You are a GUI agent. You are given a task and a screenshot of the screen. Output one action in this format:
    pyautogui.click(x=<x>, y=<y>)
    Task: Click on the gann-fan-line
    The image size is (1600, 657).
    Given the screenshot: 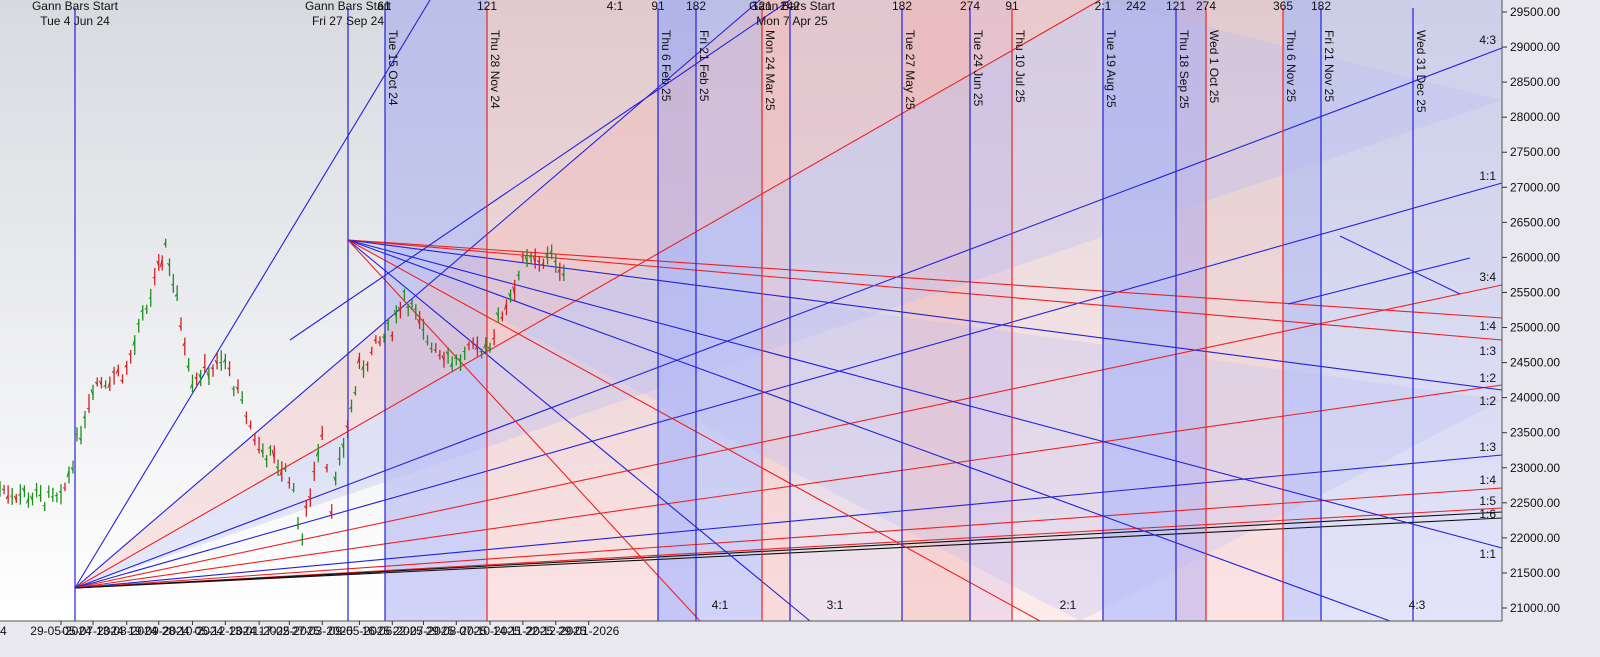 What is the action you would take?
    pyautogui.click(x=925, y=290)
    